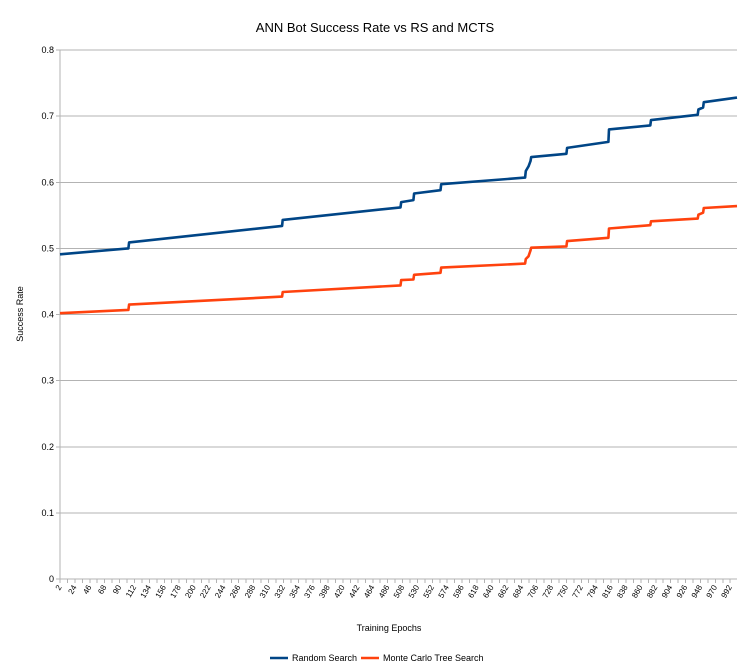 Image resolution: width=751 pixels, height=666 pixels. What do you see at coordinates (47, 50) in the screenshot?
I see `y-tick-label: 0.8` at bounding box center [47, 50].